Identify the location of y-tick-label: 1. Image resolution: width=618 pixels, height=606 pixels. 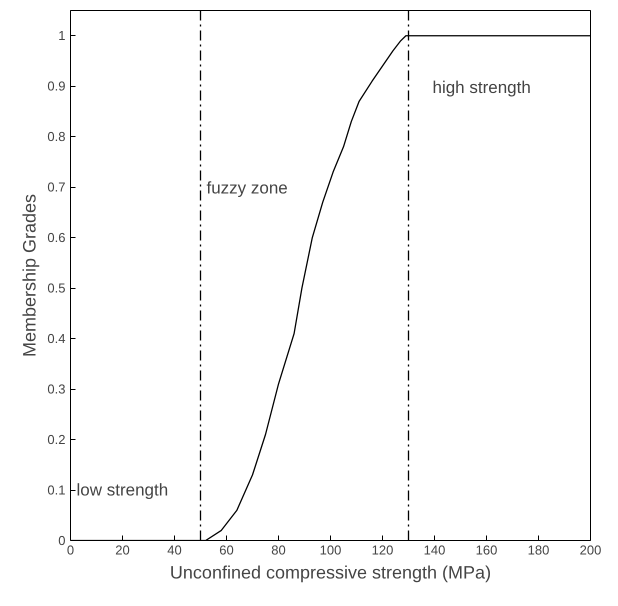
(62, 36).